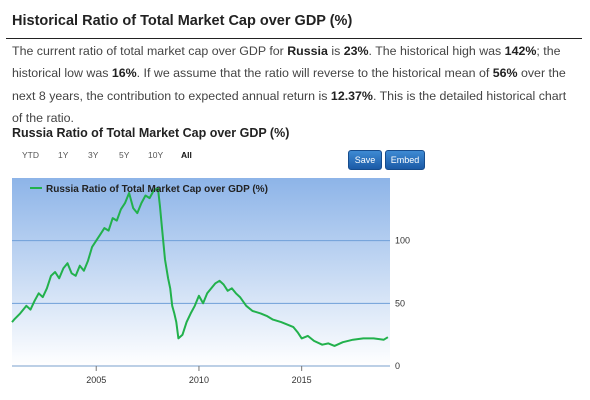  Describe the element at coordinates (156, 155) in the screenshot. I see `range-10y-button: 10Y` at that location.